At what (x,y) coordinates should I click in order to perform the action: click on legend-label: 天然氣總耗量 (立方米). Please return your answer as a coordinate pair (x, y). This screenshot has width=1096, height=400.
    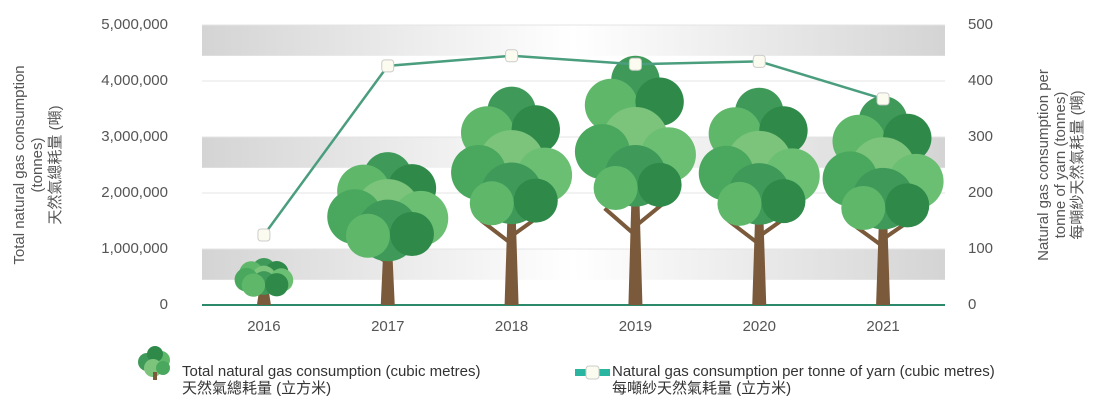
    Looking at the image, I should click on (256, 388).